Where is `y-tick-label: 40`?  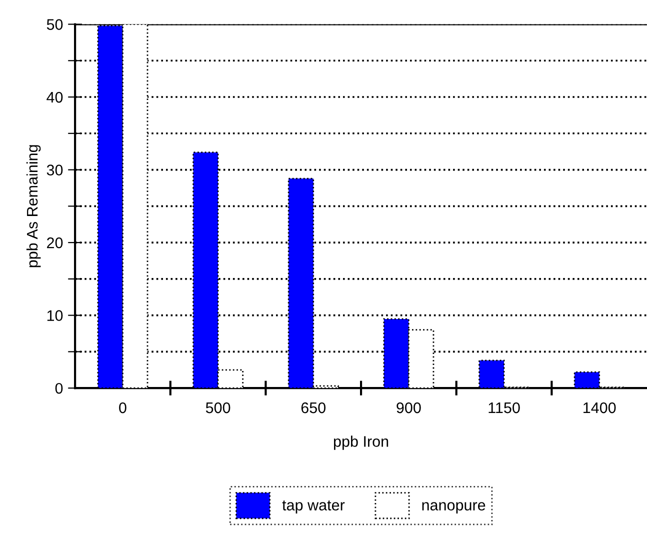 y-tick-label: 40 is located at coordinates (54, 97).